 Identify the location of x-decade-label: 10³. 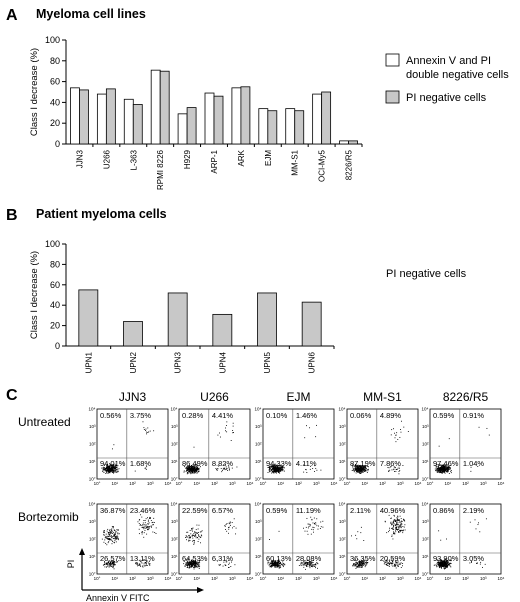
(400, 483).